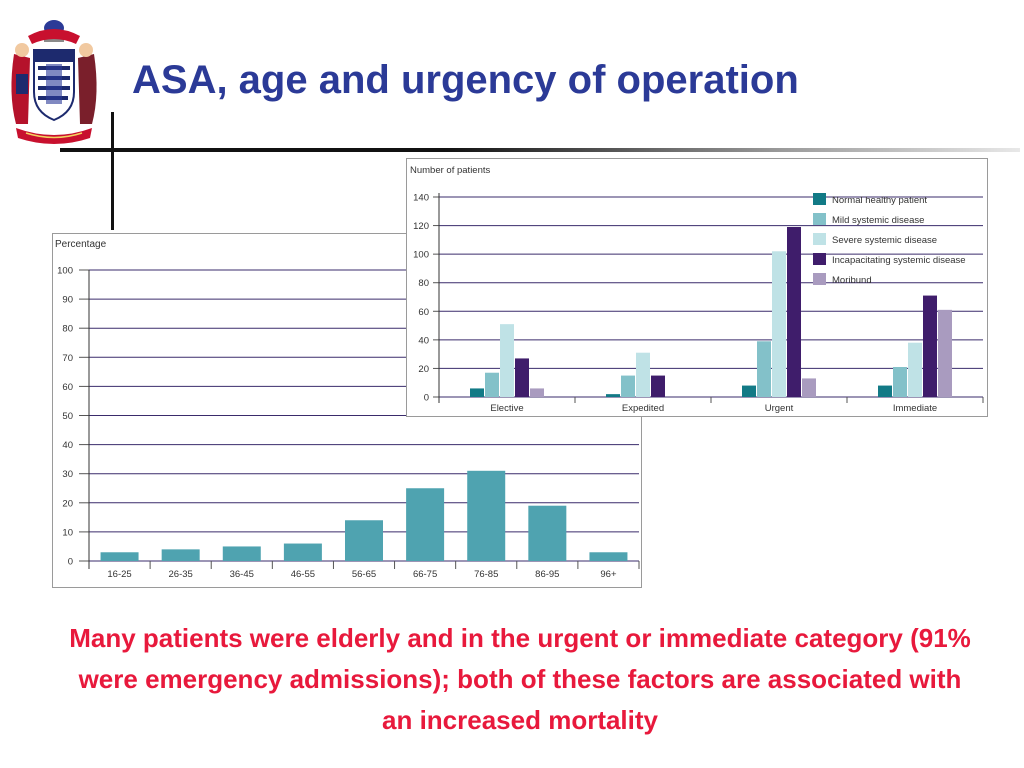  Describe the element at coordinates (421, 198) in the screenshot. I see `asa-ytick-label: 140` at that location.